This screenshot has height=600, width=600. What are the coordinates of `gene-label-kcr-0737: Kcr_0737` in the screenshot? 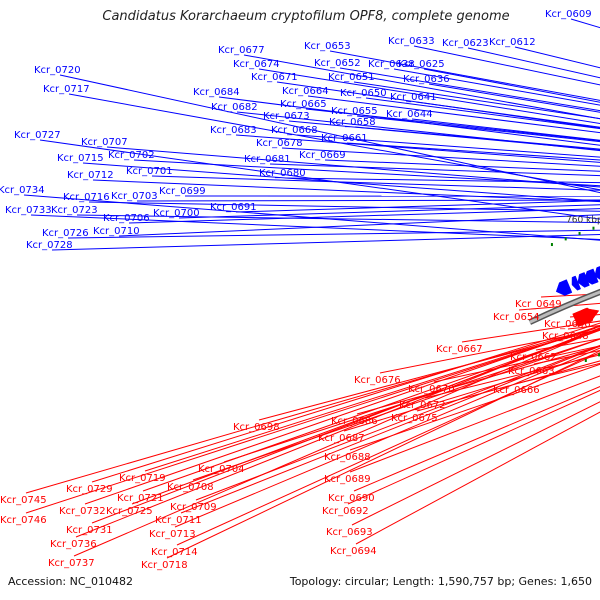 It's located at (71, 563).